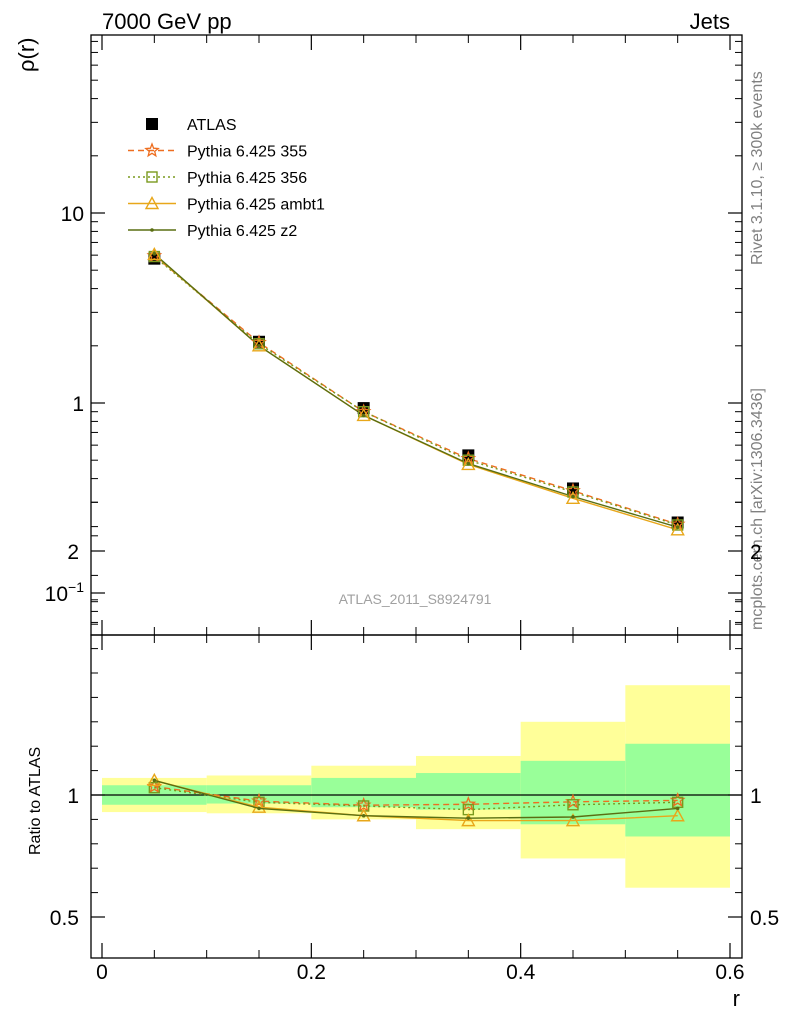 This screenshot has width=786, height=1024. What do you see at coordinates (212, 125) in the screenshot?
I see `legend-label: ATLAS` at bounding box center [212, 125].